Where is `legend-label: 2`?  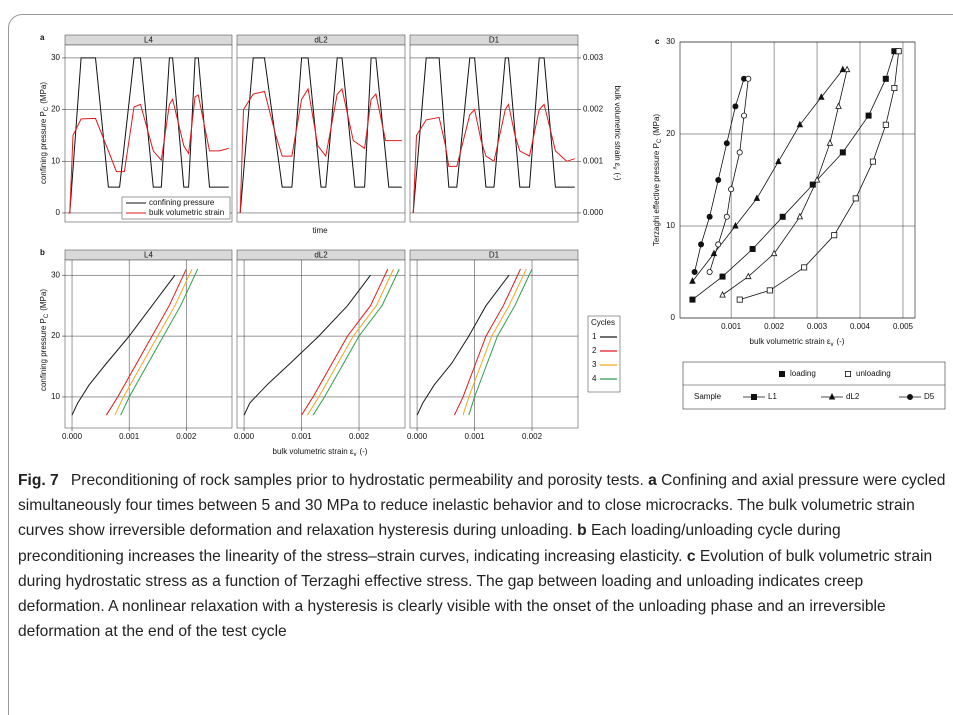
legend-label: 2 is located at coordinates (594, 350).